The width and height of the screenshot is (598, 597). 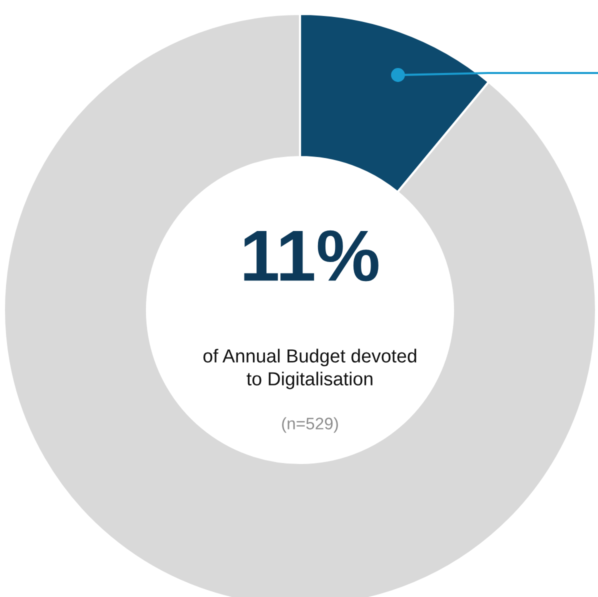 I want to click on text: 11%, so click(x=311, y=256).